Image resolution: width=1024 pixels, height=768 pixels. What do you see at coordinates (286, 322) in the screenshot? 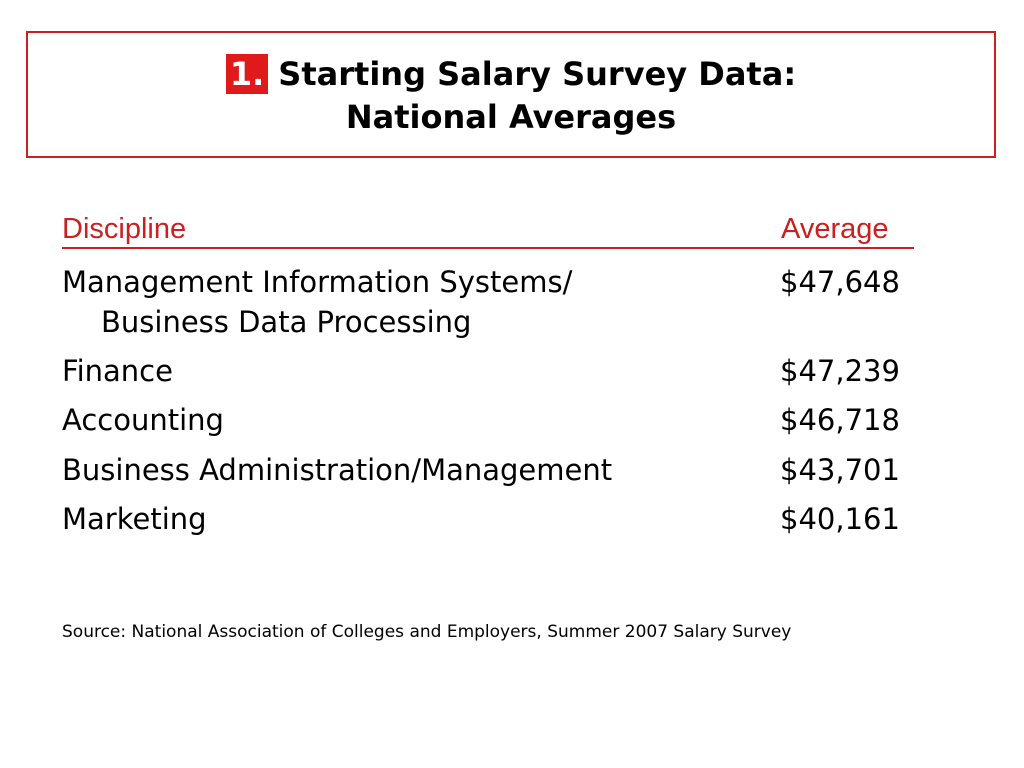
I see `discipline-label-continuation: Business Data Processing` at bounding box center [286, 322].